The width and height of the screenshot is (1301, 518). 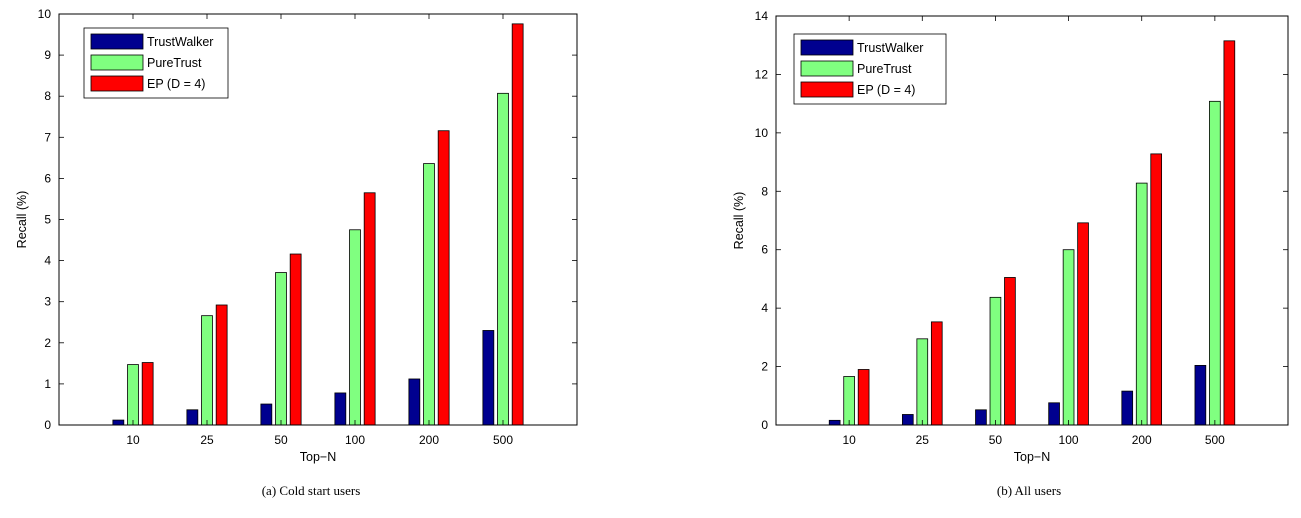 I want to click on figure-caption: (b) All users, so click(x=1029, y=490).